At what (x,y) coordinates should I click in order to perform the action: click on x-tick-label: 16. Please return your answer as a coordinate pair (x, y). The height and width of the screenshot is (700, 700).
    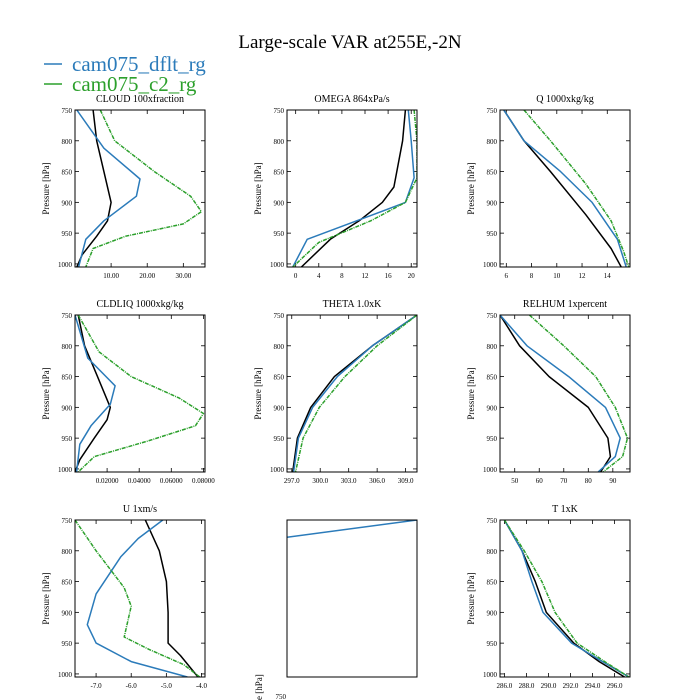
    Looking at the image, I should click on (389, 276).